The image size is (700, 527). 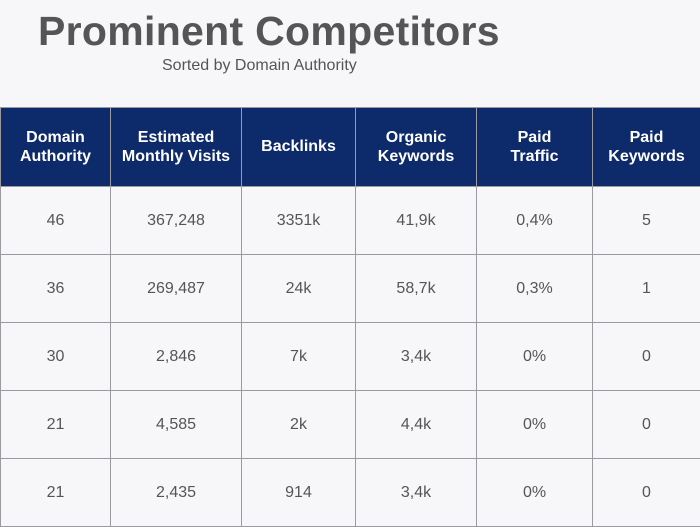 I want to click on table-cell: 7k, so click(x=299, y=357).